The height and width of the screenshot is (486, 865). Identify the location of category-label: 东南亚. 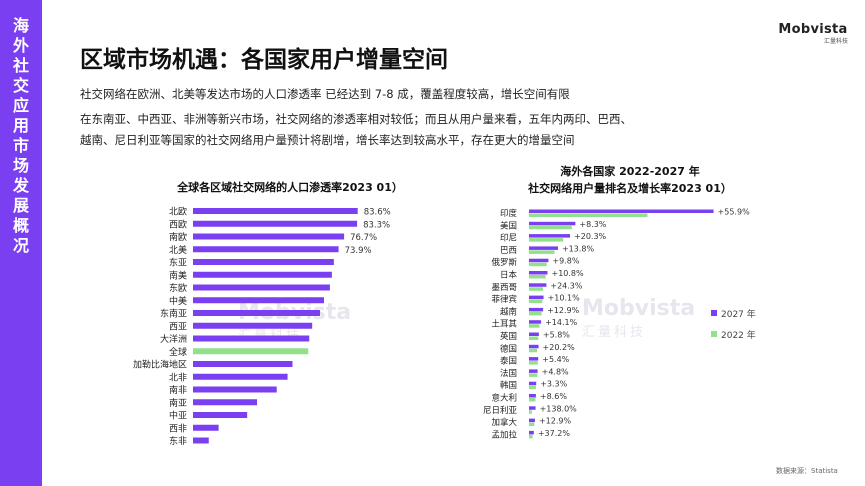
(173, 314).